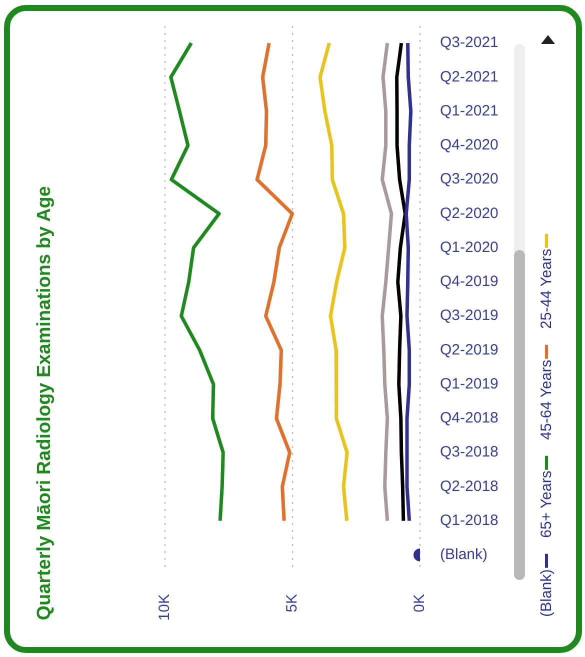  Describe the element at coordinates (546, 593) in the screenshot. I see `legend-label: (Blank)` at that location.